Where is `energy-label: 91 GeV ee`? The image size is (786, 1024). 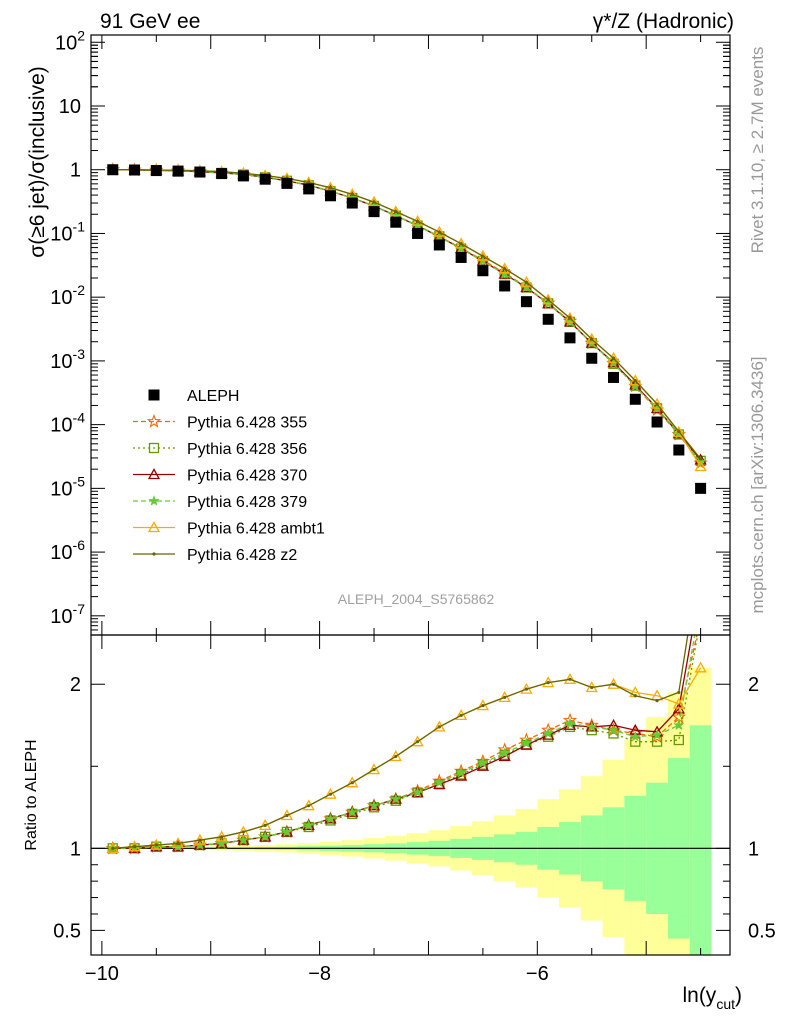 energy-label: 91 GeV ee is located at coordinates (150, 21).